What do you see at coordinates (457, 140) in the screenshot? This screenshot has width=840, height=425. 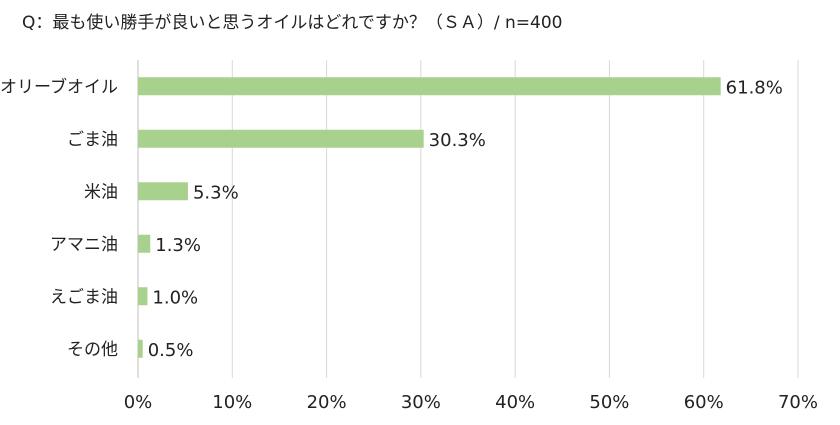 I see `data-label: 30.3%` at bounding box center [457, 140].